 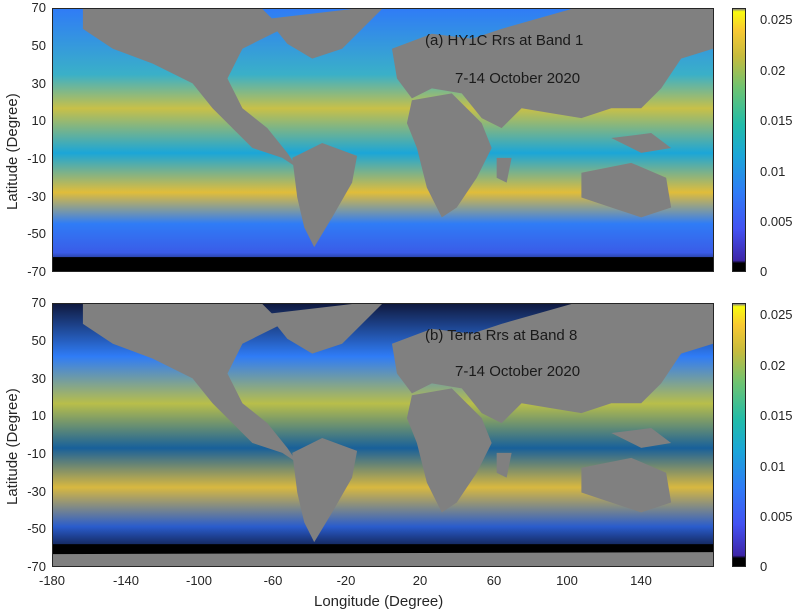 I want to click on nodata-band, so click(x=383, y=264).